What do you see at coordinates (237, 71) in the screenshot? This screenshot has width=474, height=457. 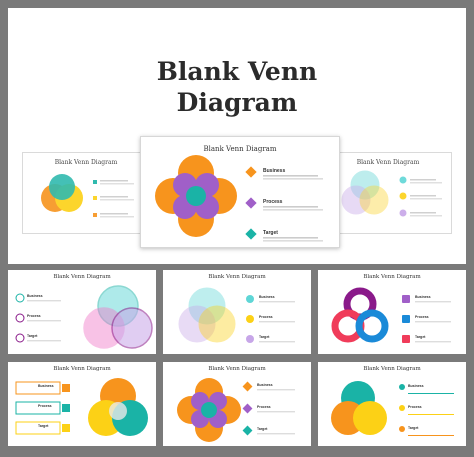 I see `hero-title-line1: Blank Venn` at bounding box center [237, 71].